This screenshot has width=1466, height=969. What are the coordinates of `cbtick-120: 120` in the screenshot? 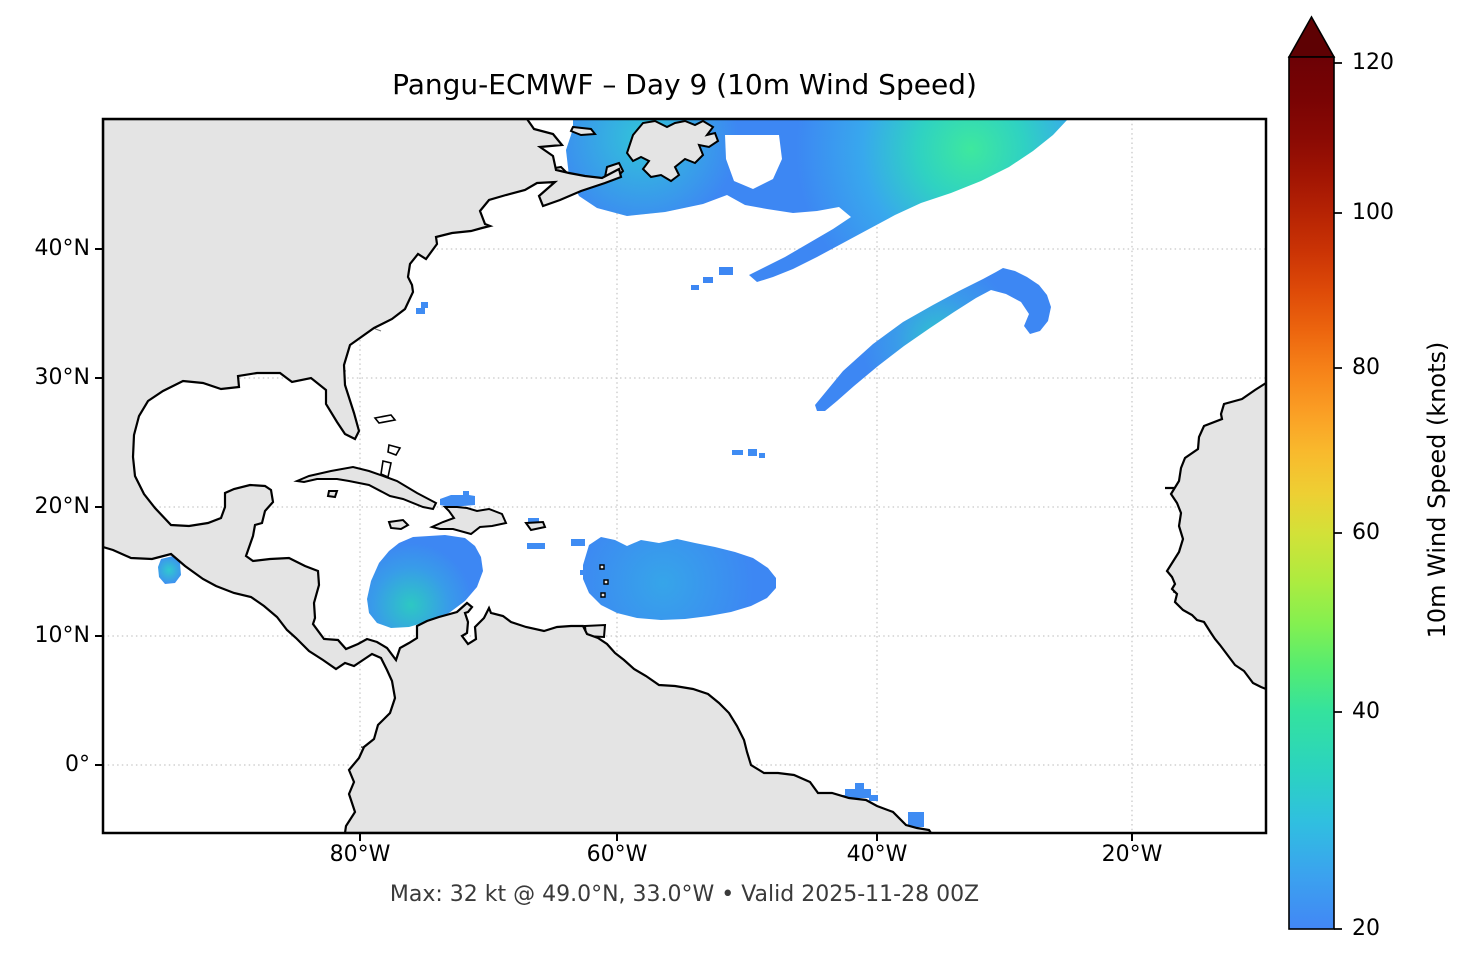 It's located at (1373, 62).